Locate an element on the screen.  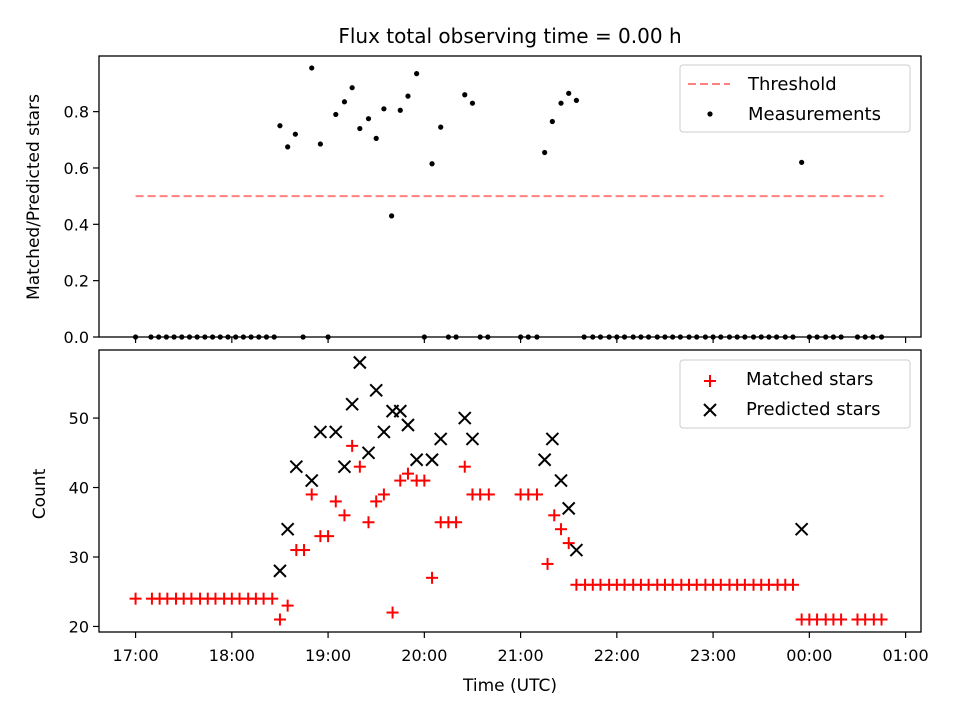
bottom-y-axis-label: Count is located at coordinates (40, 493).